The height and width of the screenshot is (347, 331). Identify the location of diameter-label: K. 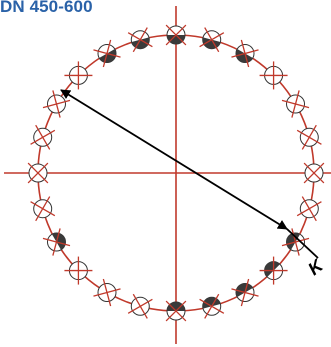
(316, 266).